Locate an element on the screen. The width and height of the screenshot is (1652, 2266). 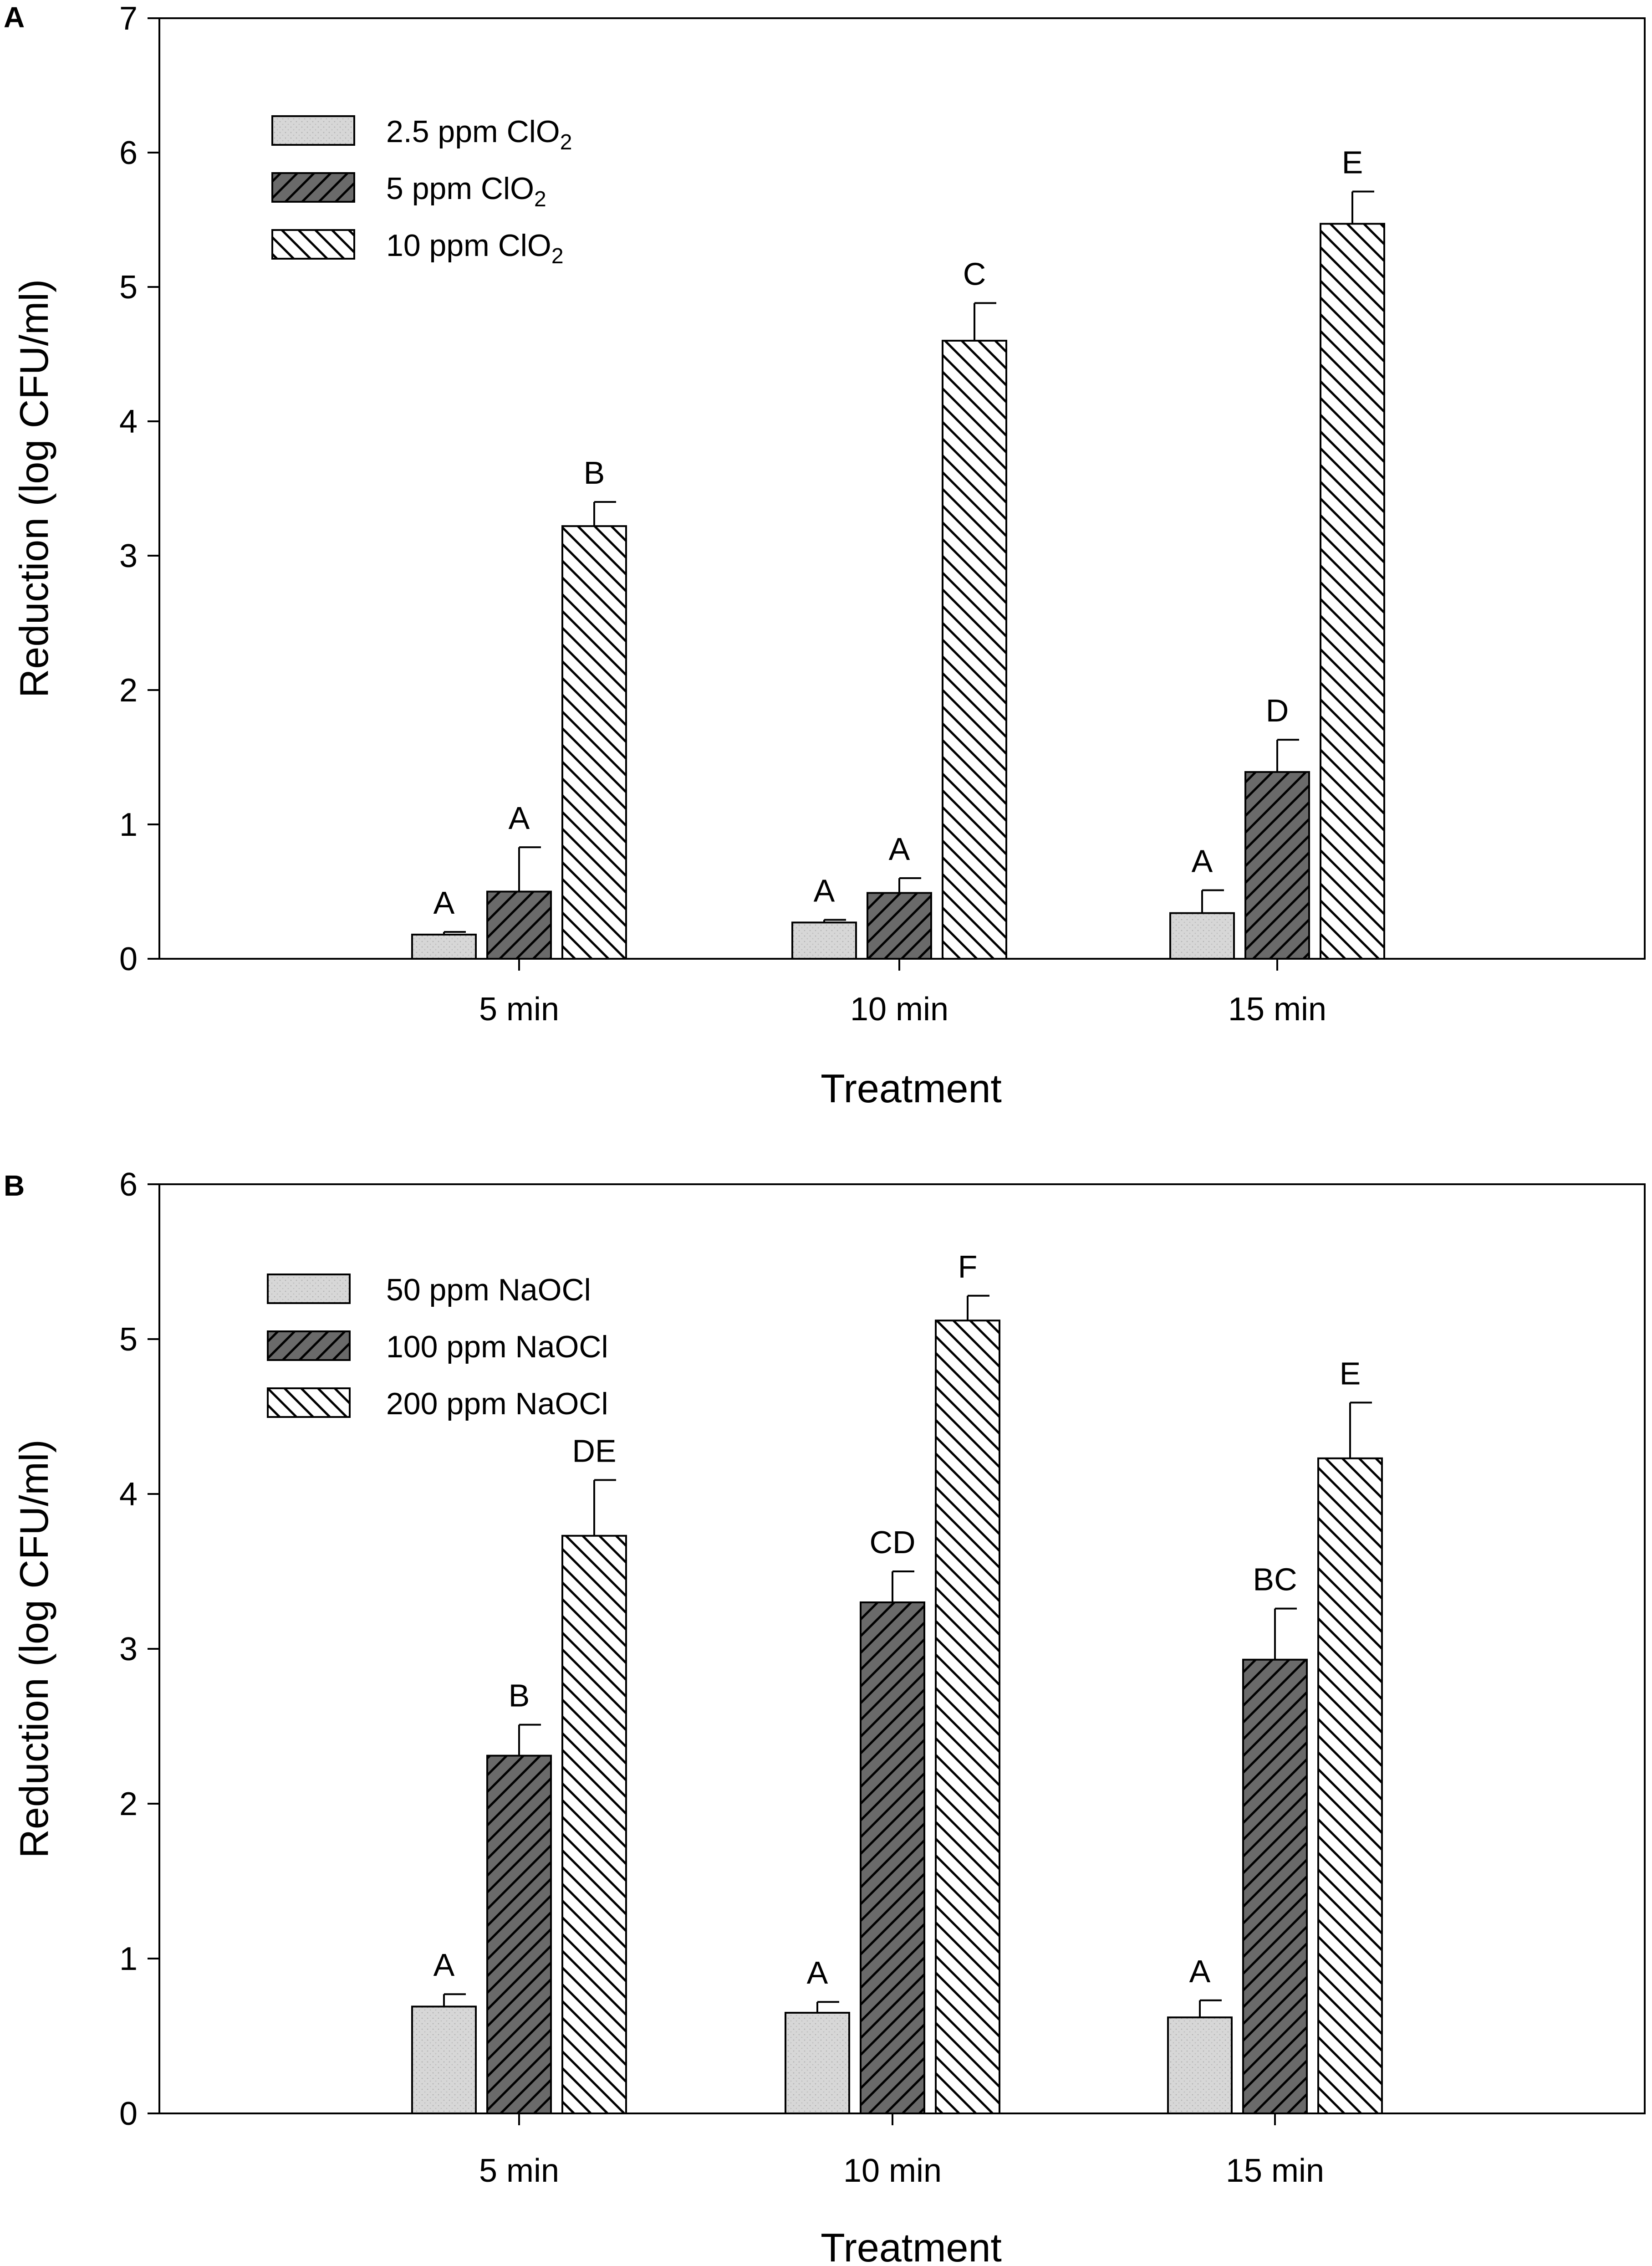
significance-letter: CD is located at coordinates (892, 1542).